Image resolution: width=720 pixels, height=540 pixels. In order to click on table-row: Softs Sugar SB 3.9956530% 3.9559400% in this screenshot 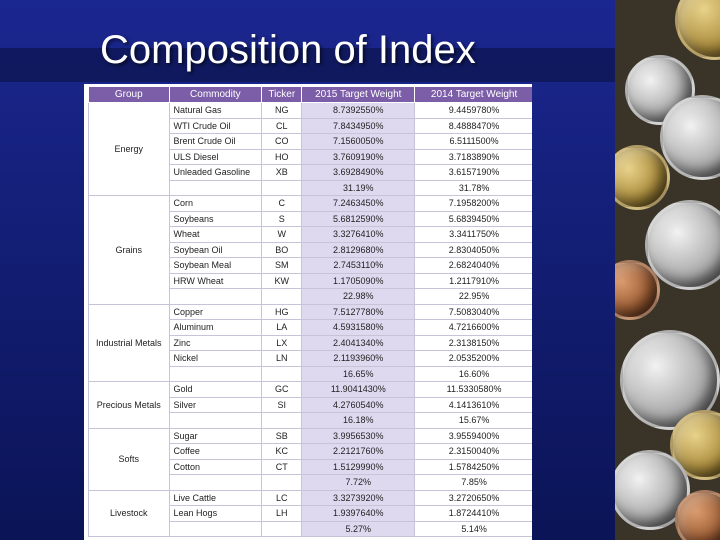, I will do `click(310, 459)`.